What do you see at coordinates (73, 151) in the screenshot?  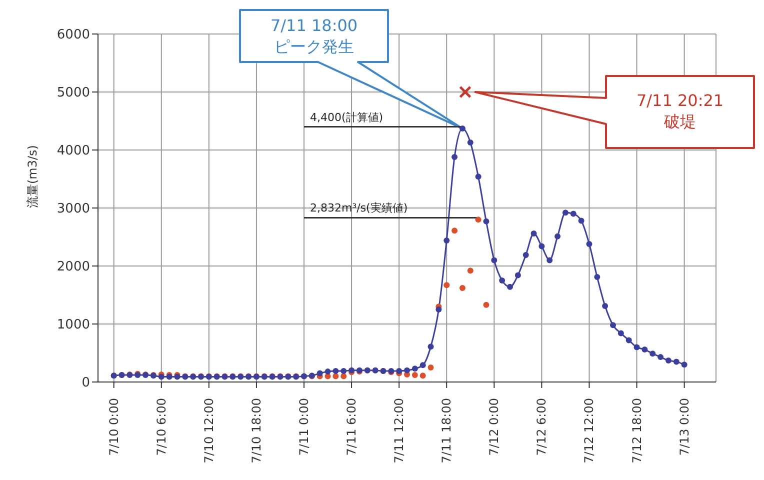 I see `y-tick-label: 4000` at bounding box center [73, 151].